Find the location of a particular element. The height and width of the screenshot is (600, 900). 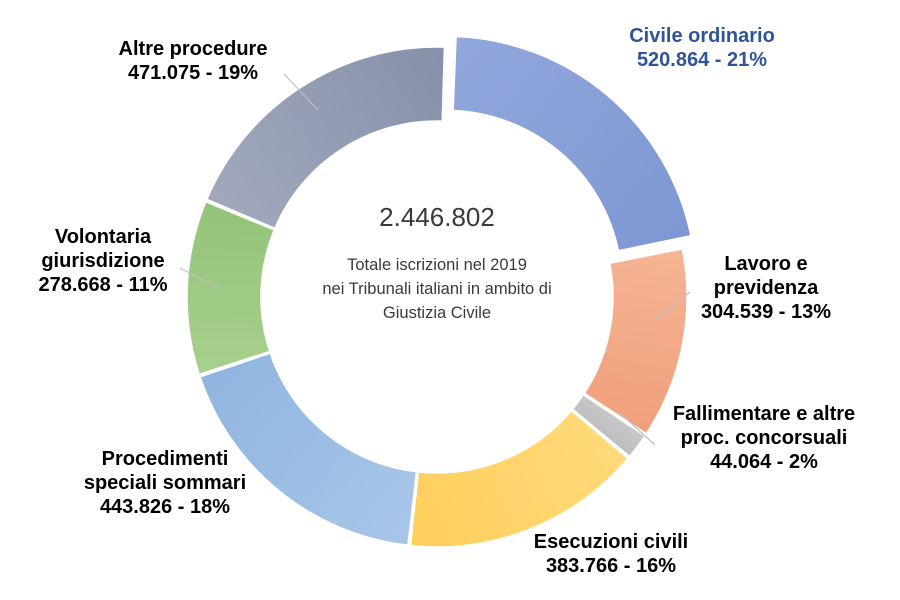

slice-name-label: Esecuzioni civili is located at coordinates (611, 542).